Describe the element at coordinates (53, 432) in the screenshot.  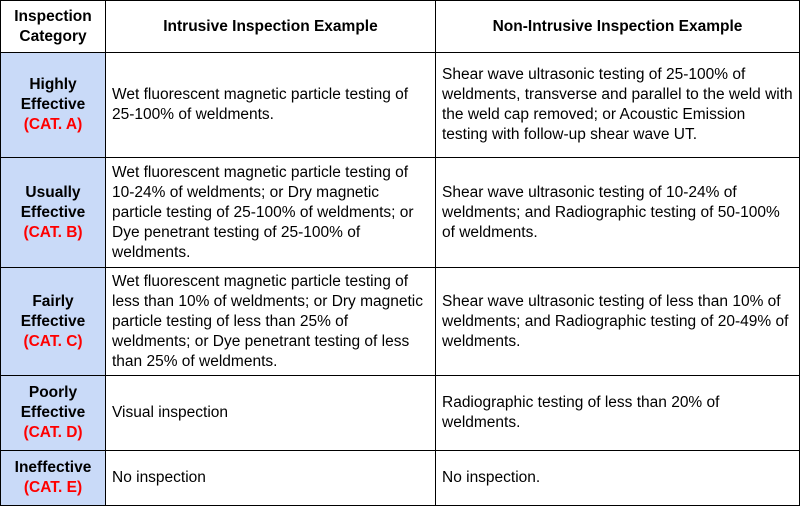
I see `category-code: (CAT. D)` at that location.